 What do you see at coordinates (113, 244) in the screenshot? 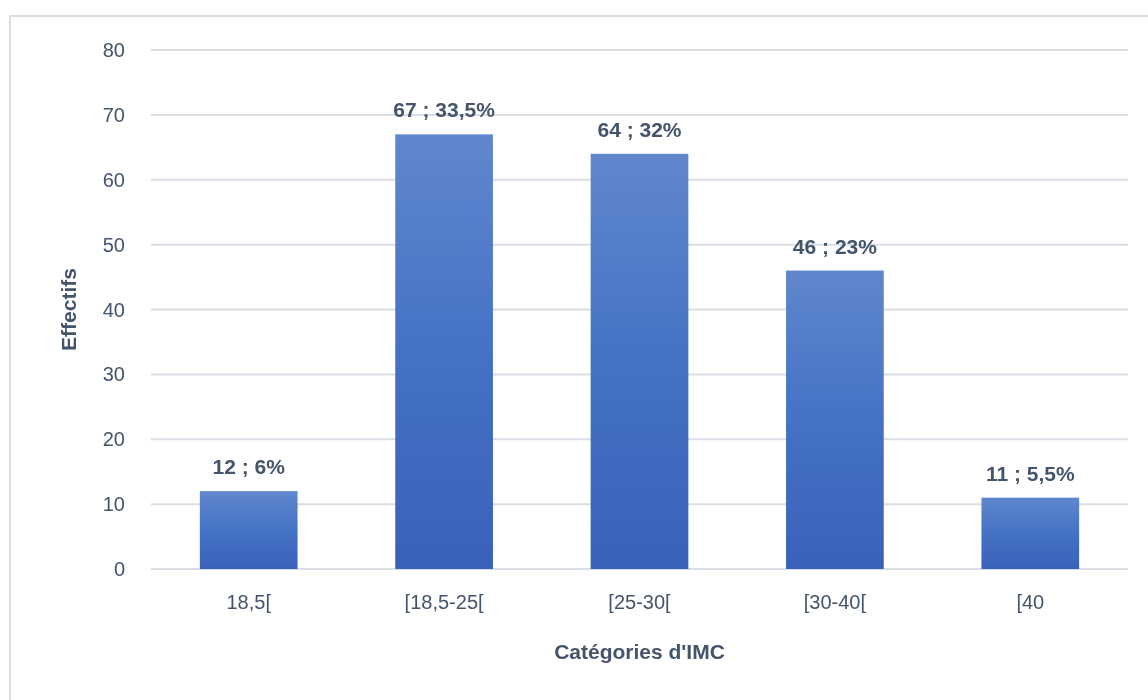
I see `y-tick-label: 50` at bounding box center [113, 244].